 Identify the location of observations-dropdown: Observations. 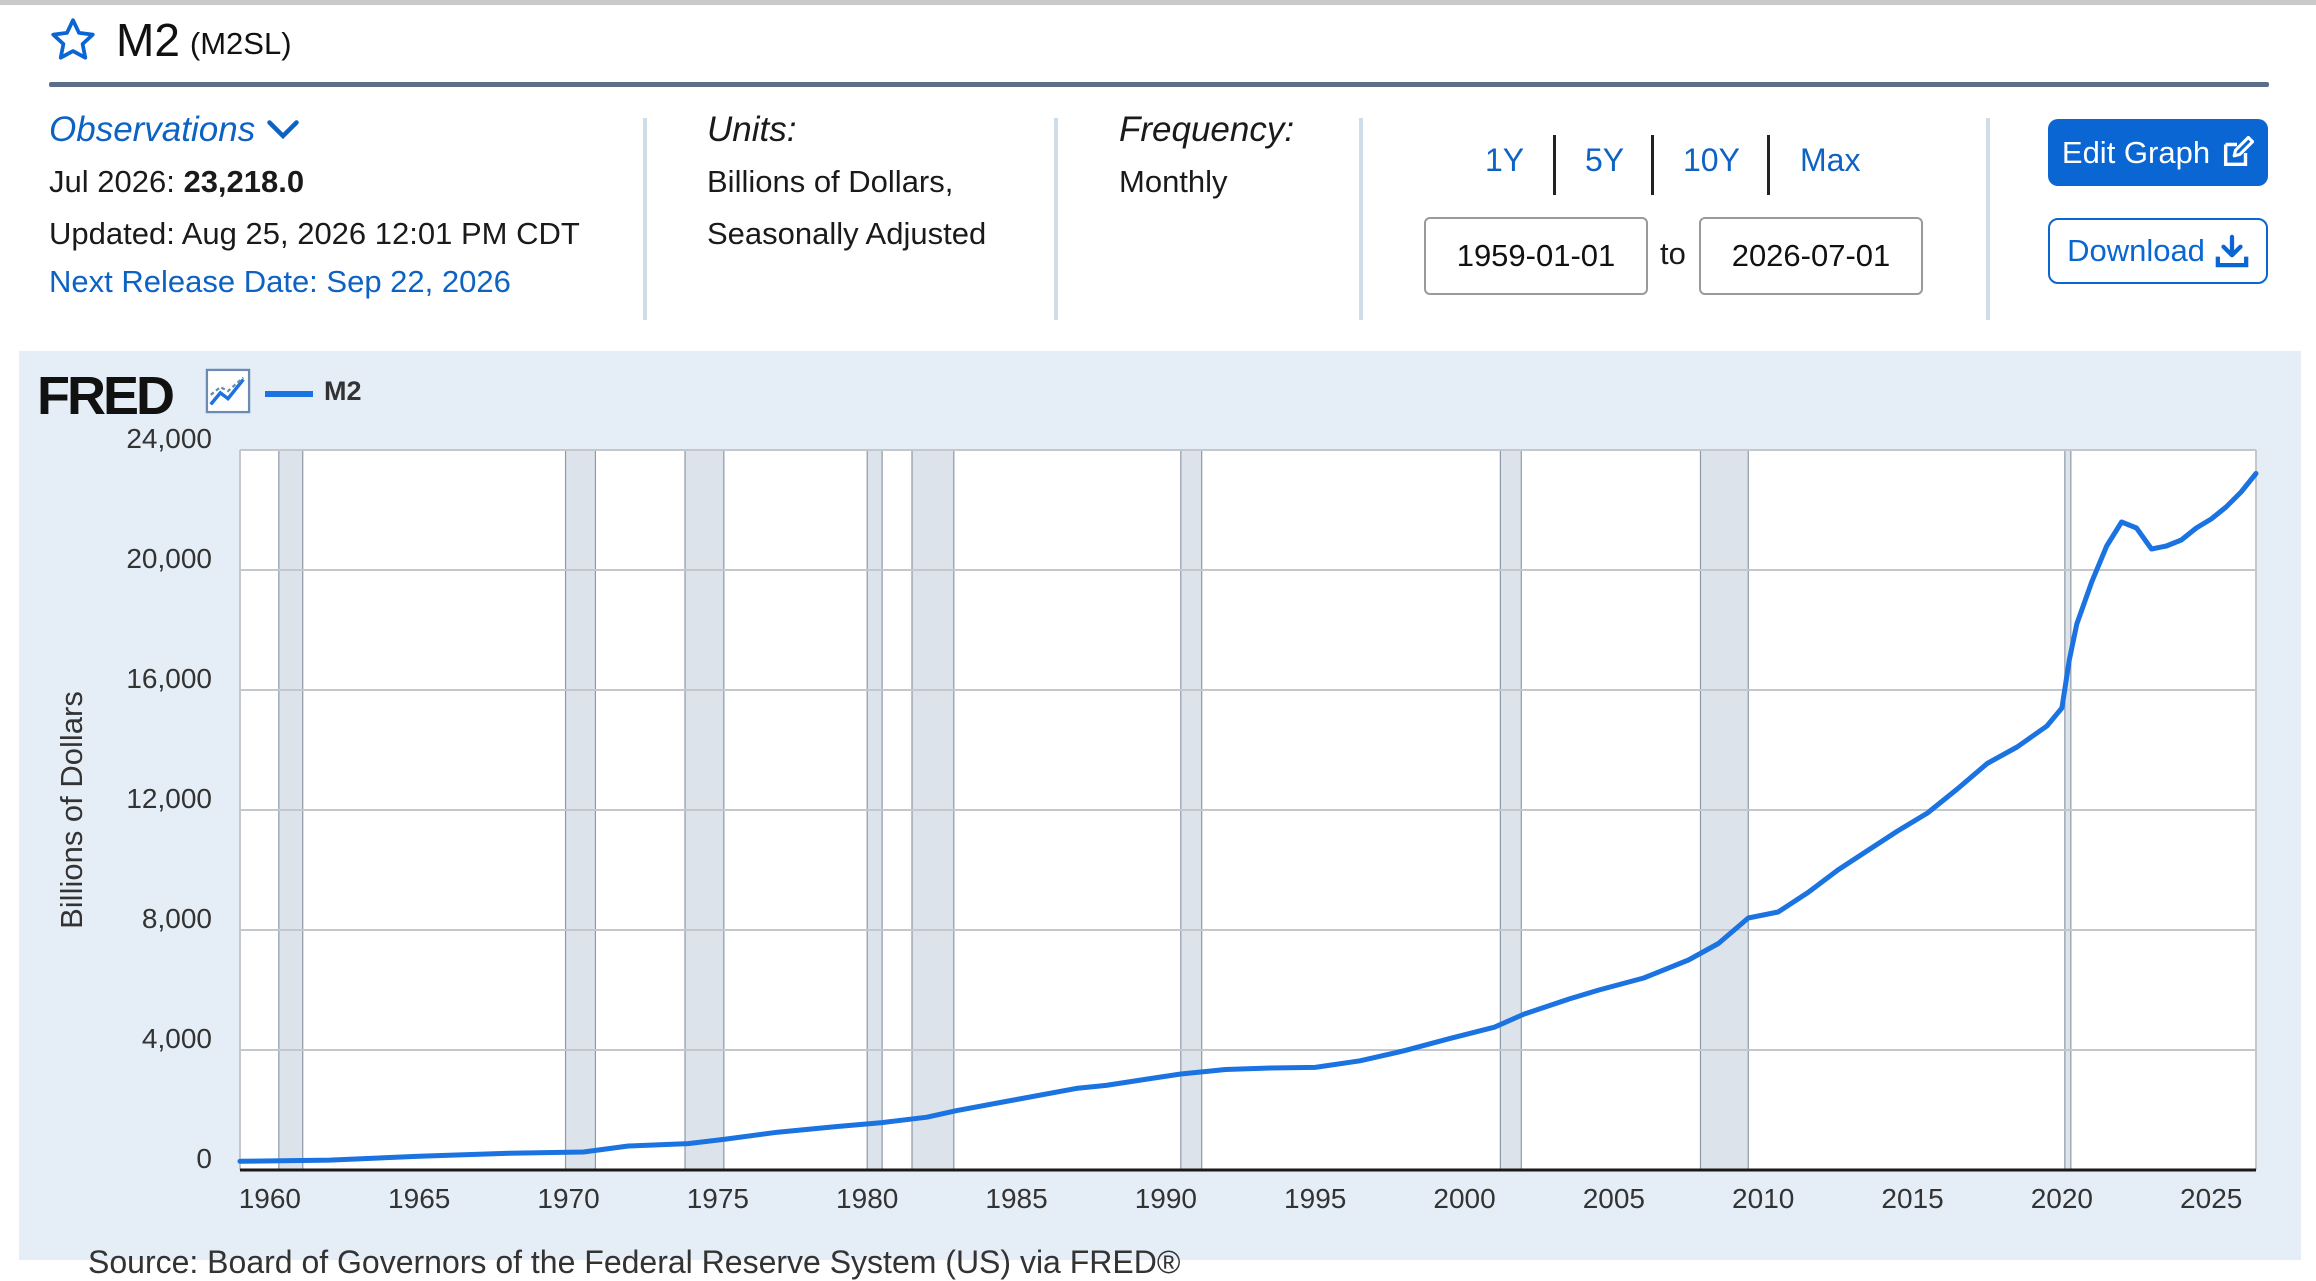
(314, 130).